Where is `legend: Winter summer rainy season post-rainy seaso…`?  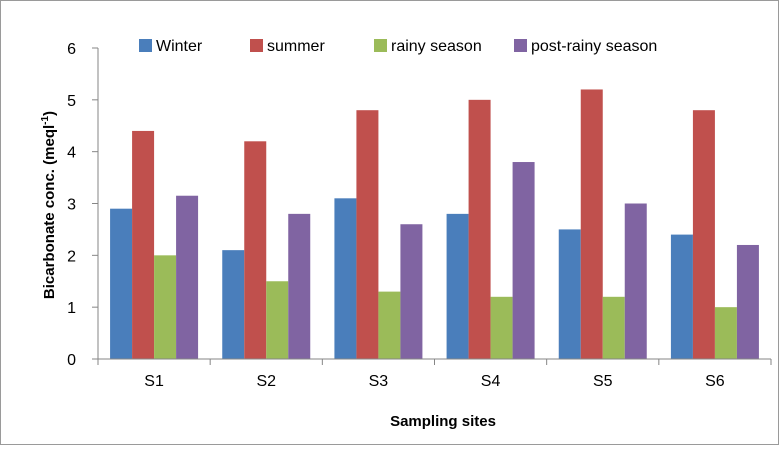 legend: Winter summer rainy season post-rainy seaso… is located at coordinates (398, 46).